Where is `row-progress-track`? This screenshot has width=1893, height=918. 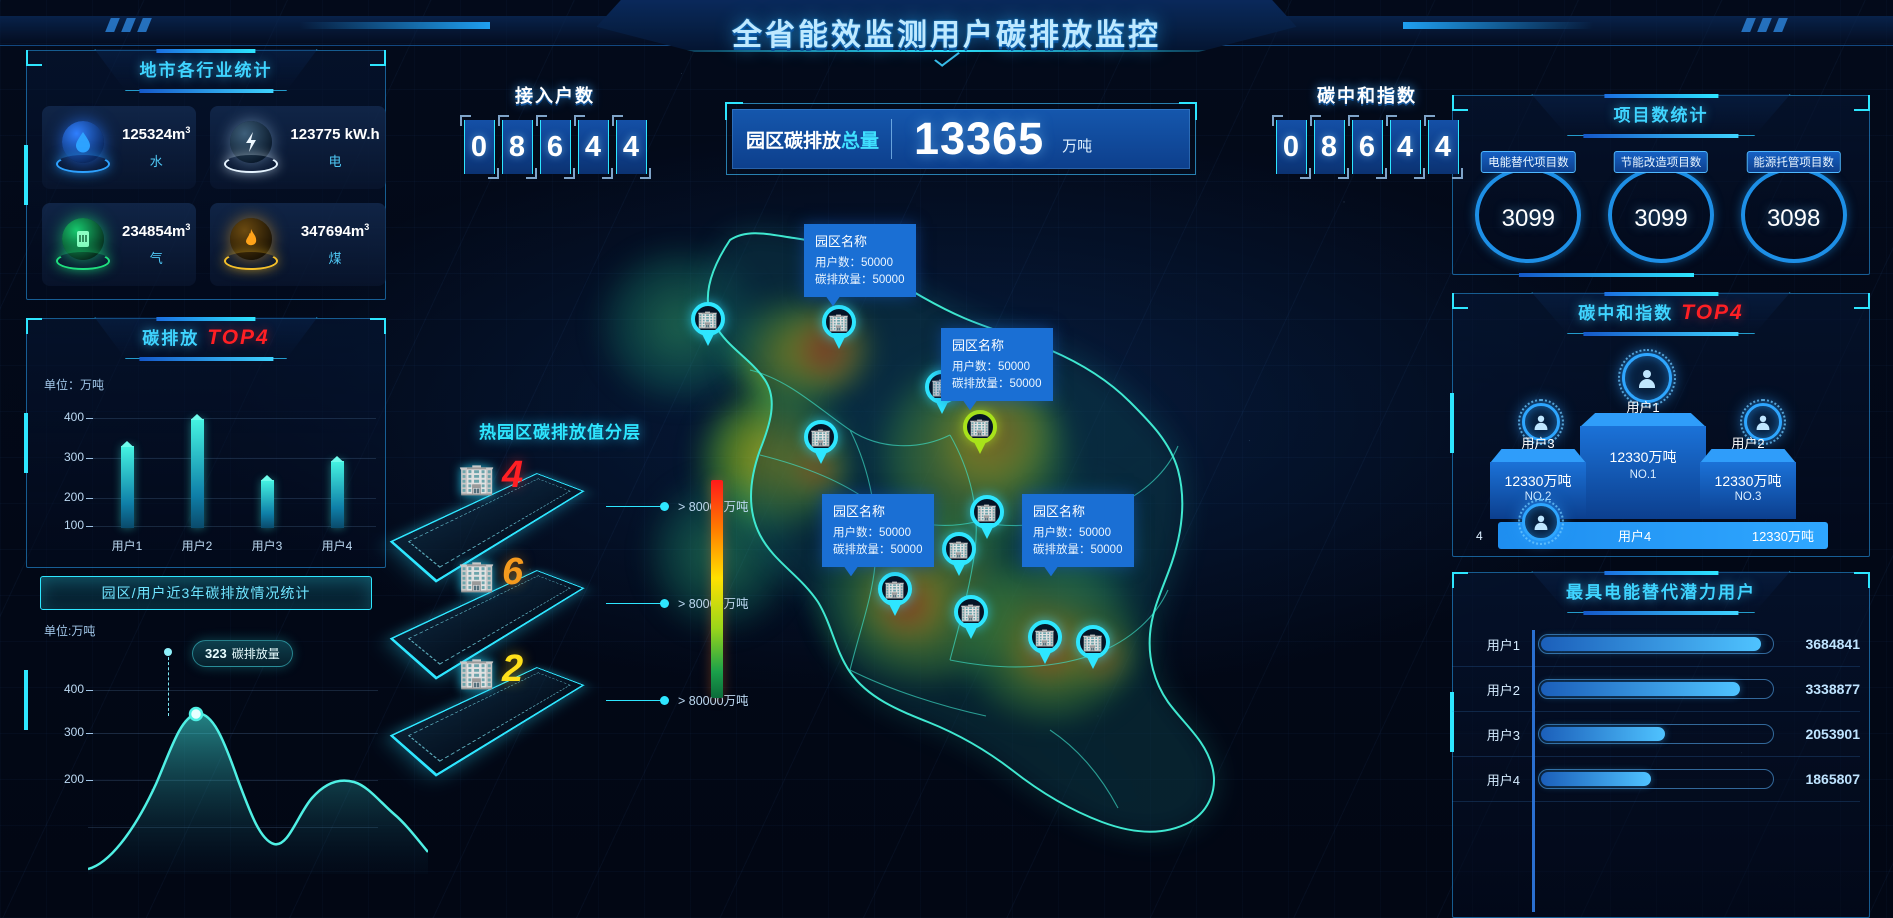 row-progress-track is located at coordinates (1656, 734).